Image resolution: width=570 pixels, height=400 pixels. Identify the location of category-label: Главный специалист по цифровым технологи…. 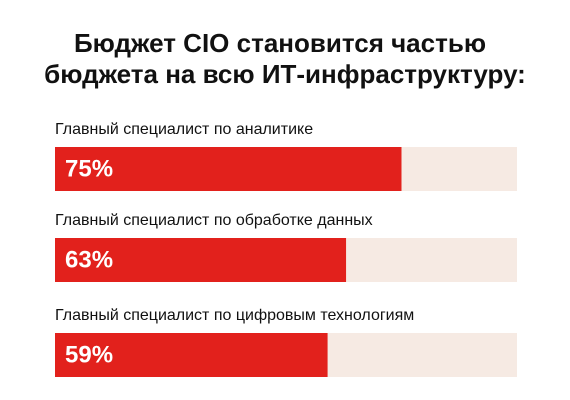
(234, 315).